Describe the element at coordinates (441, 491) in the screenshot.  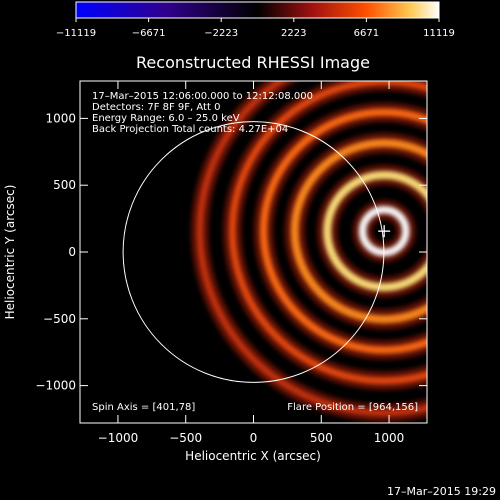
I see `plot-timestamp: 17–Mar–2015 19:29` at that location.